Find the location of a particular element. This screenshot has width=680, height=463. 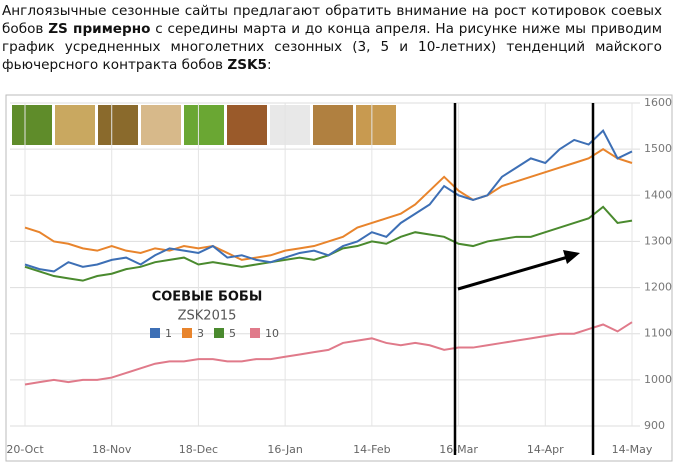

x-tick-label: 18-Dec is located at coordinates (198, 449).